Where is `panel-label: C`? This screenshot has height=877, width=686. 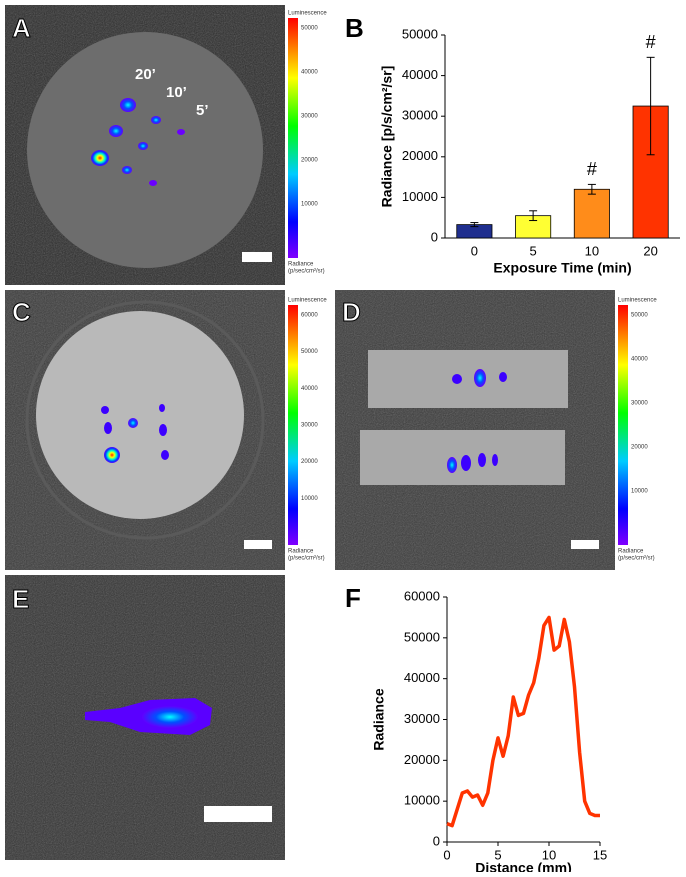
panel-label: C is located at coordinates (21, 312).